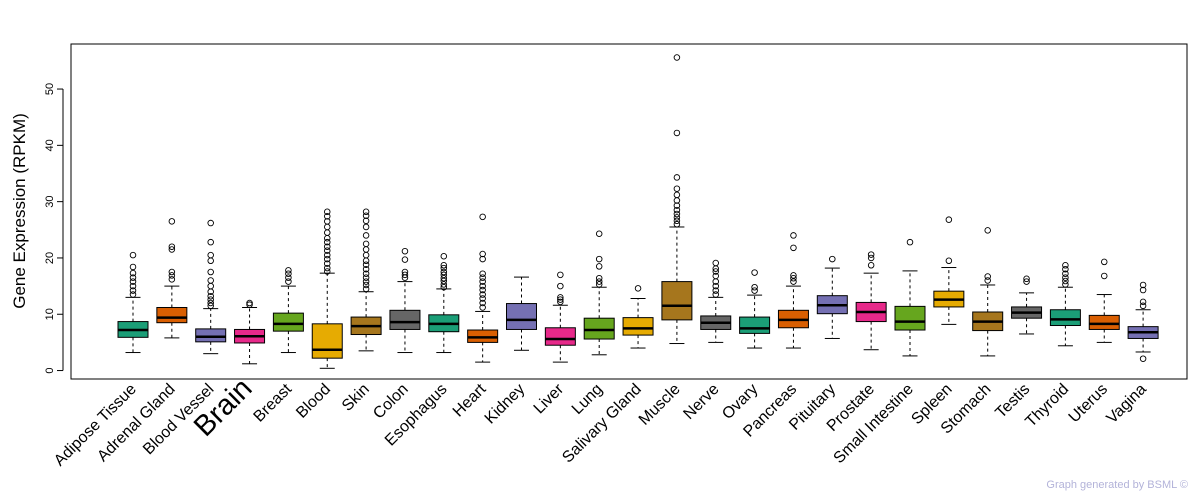  What do you see at coordinates (549, 398) in the screenshot?
I see `x-category-label: Liver` at bounding box center [549, 398].